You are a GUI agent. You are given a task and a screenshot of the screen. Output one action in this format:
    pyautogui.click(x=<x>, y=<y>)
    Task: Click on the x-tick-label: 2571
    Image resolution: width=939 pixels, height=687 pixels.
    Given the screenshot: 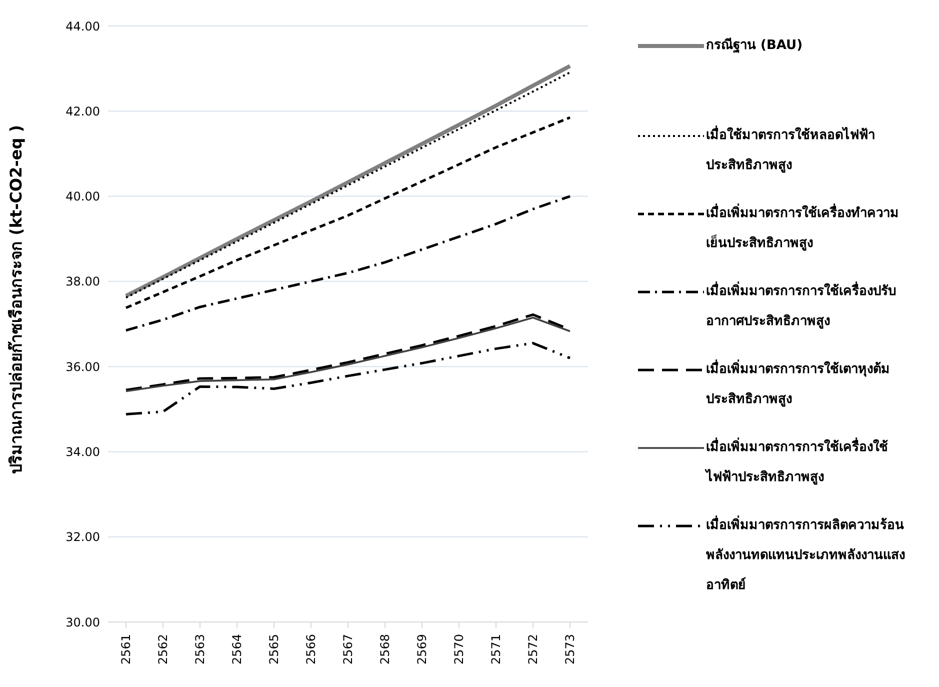 What is the action you would take?
    pyautogui.click(x=496, y=649)
    